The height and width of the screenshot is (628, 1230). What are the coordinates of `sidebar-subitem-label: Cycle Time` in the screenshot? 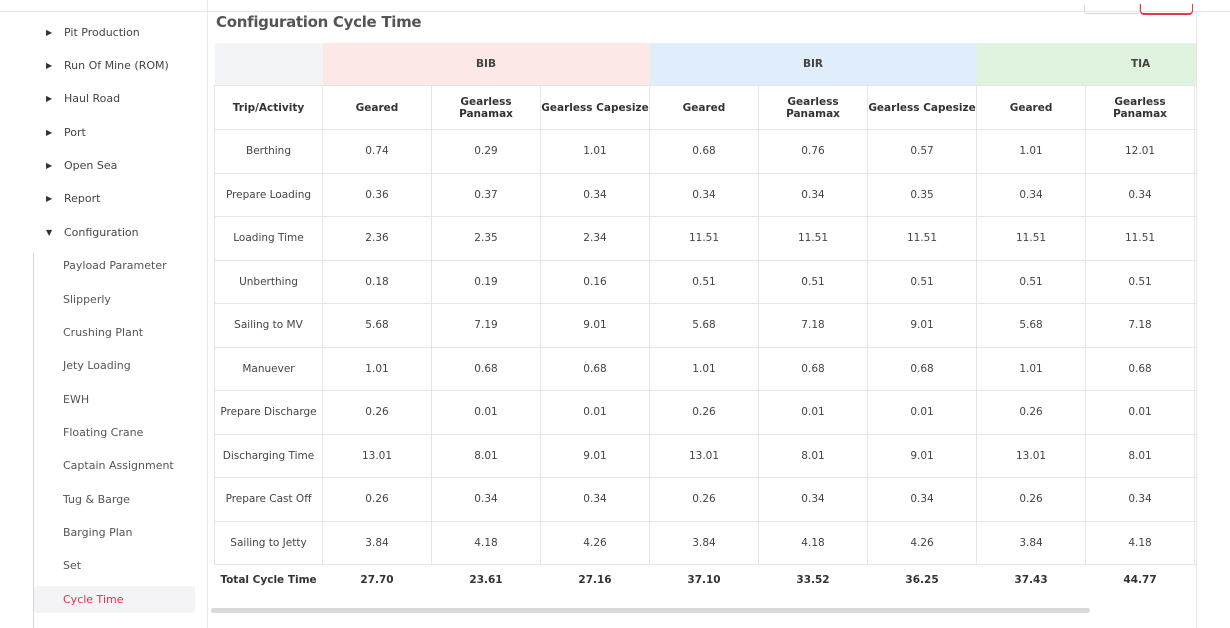 It's located at (93, 599).